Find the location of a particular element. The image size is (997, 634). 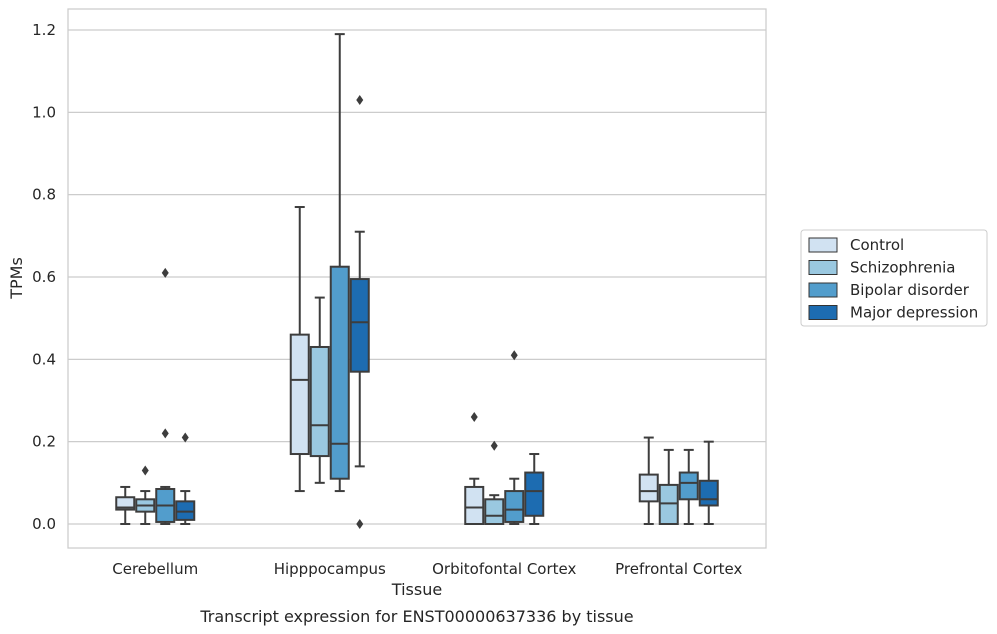

y-tick-labels: 0.0 0.2 0.4 0.6 0.8 1.0 1.2 is located at coordinates (44, 277).